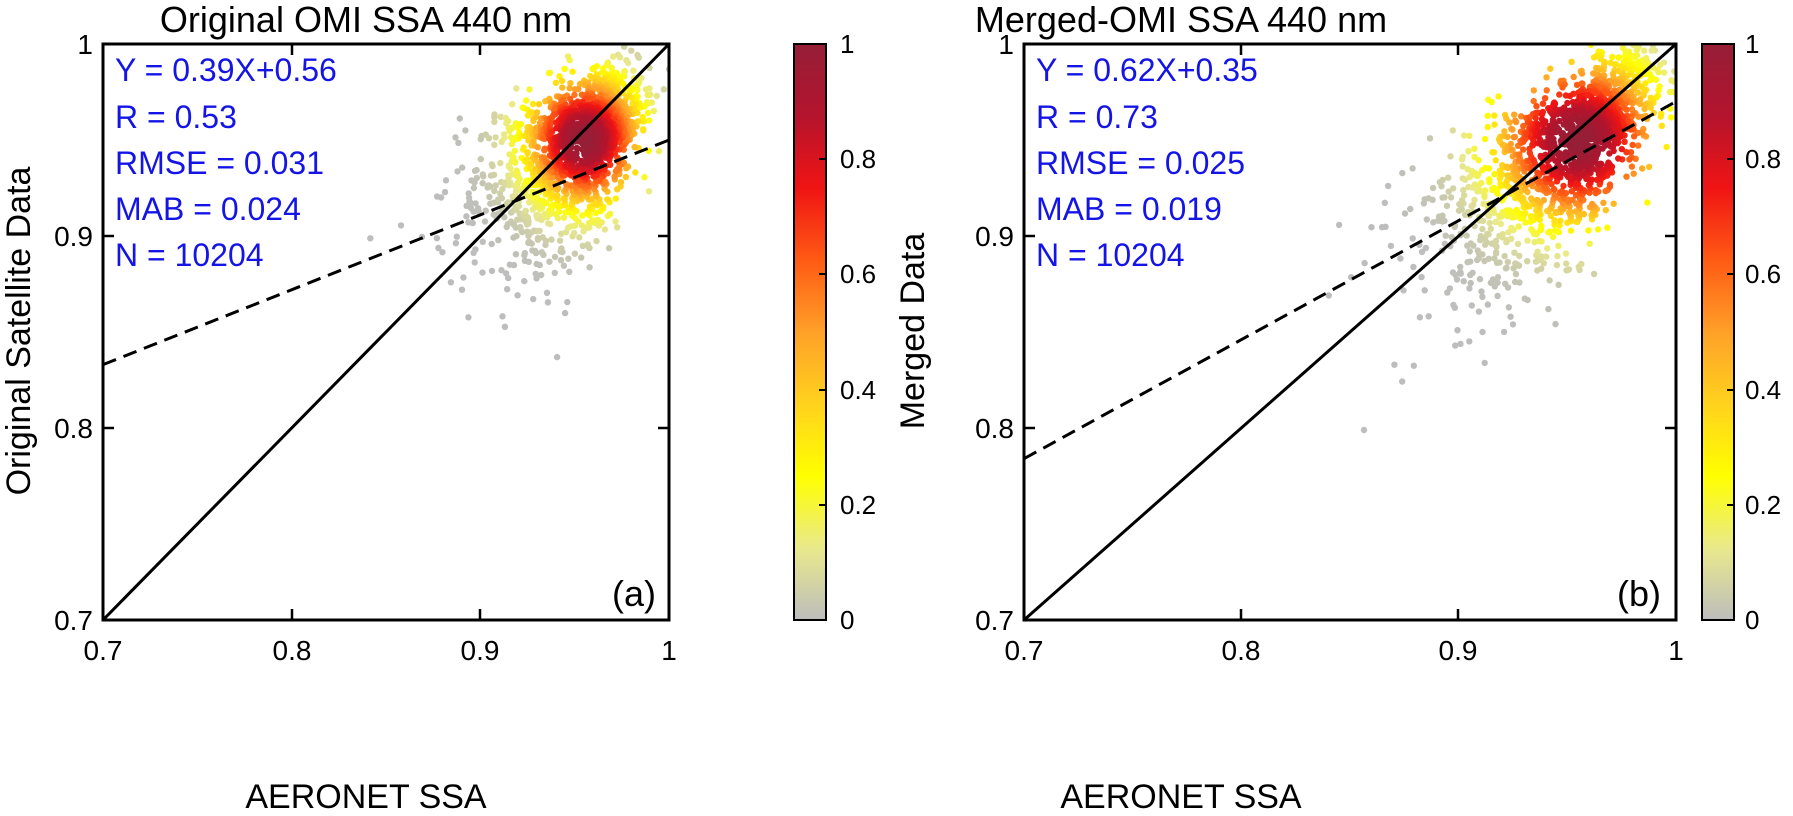 Image resolution: width=1793 pixels, height=816 pixels. What do you see at coordinates (994, 236) in the screenshot?
I see `y-tick-label-b-2: 0.9` at bounding box center [994, 236].